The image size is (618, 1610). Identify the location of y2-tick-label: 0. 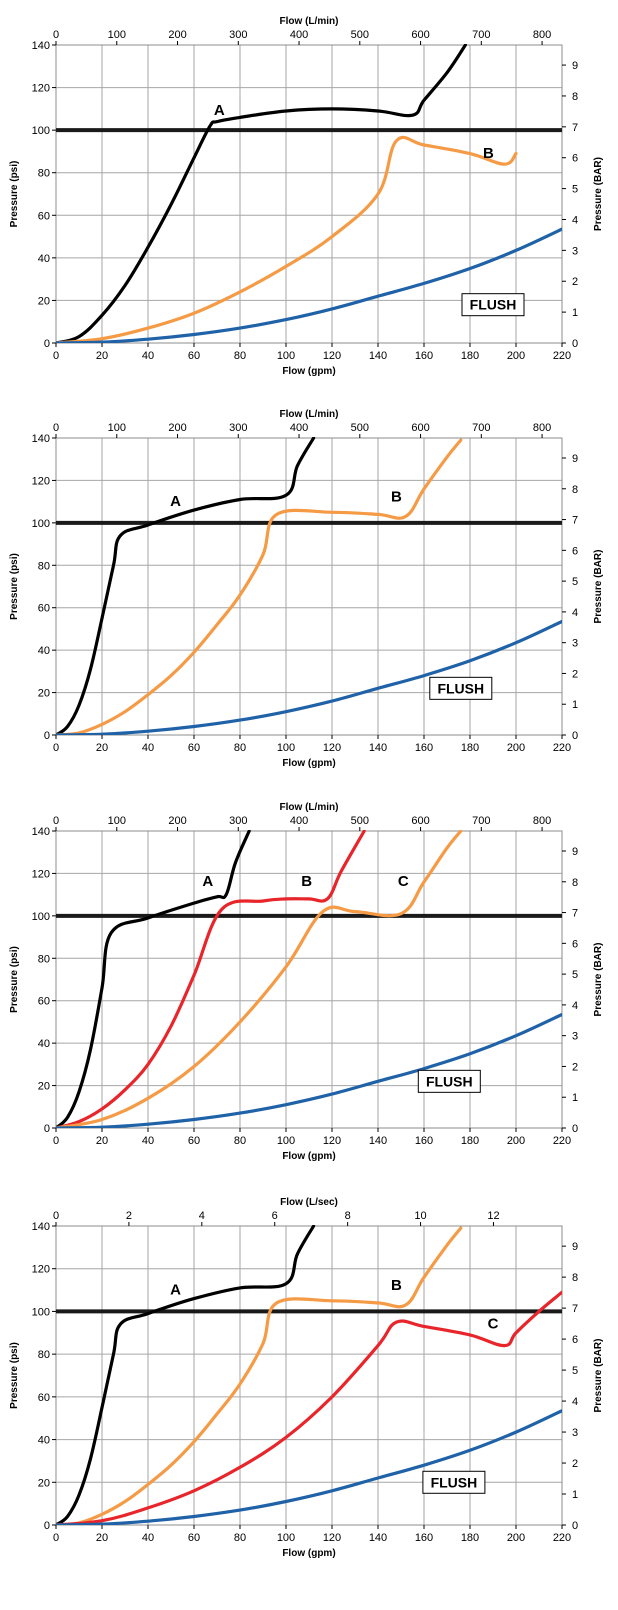
(575, 1129).